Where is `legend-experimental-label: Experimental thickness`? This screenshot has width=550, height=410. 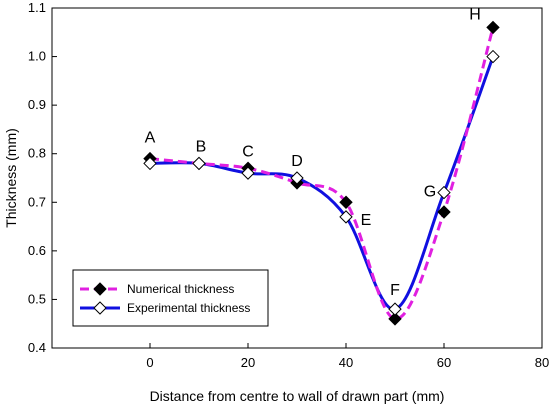
legend-experimental-label: Experimental thickness is located at coordinates (188, 308).